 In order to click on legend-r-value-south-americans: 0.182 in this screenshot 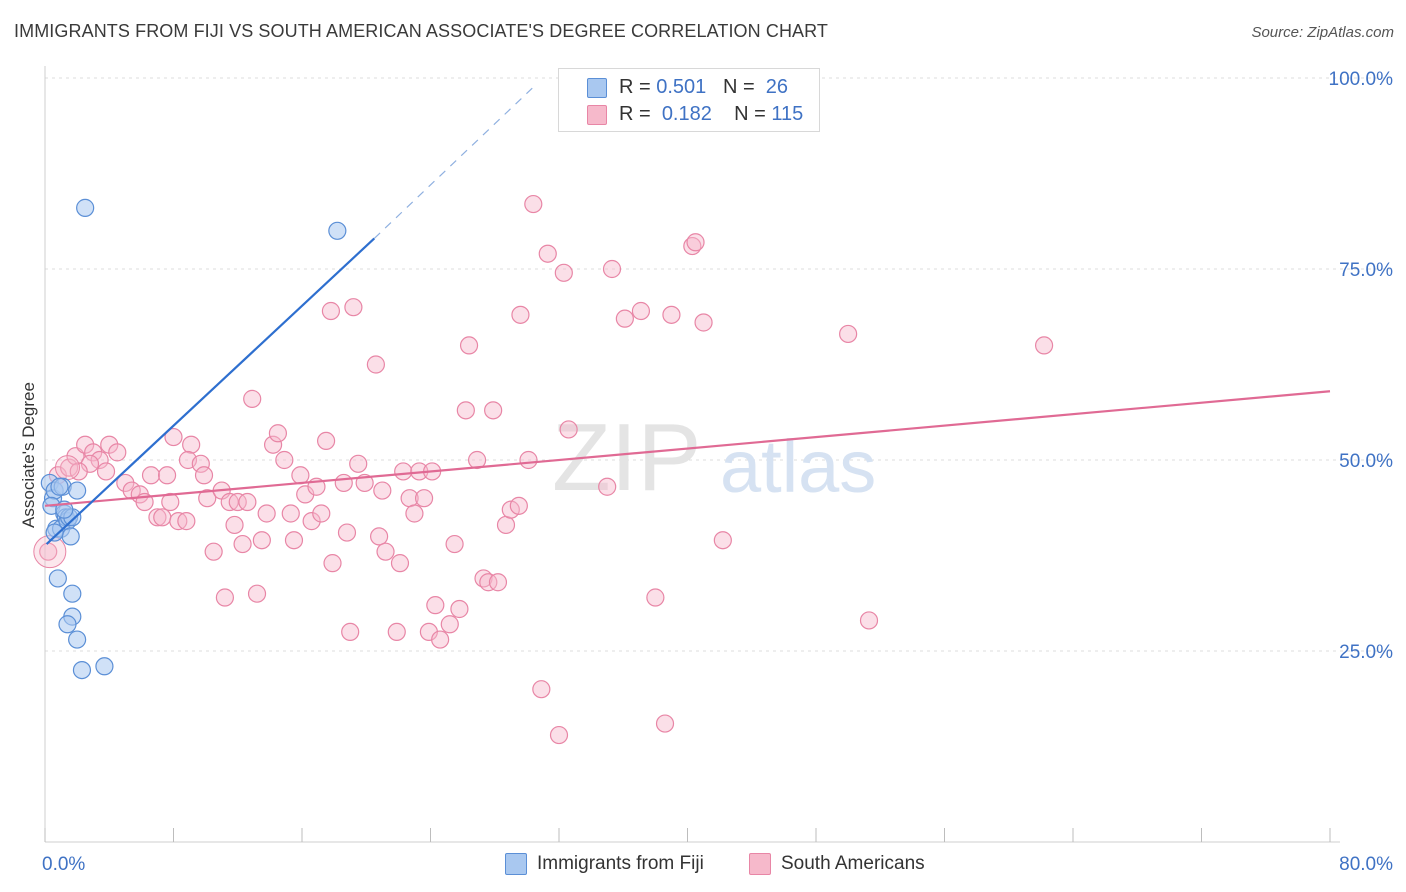, I will do `click(686, 114)`.